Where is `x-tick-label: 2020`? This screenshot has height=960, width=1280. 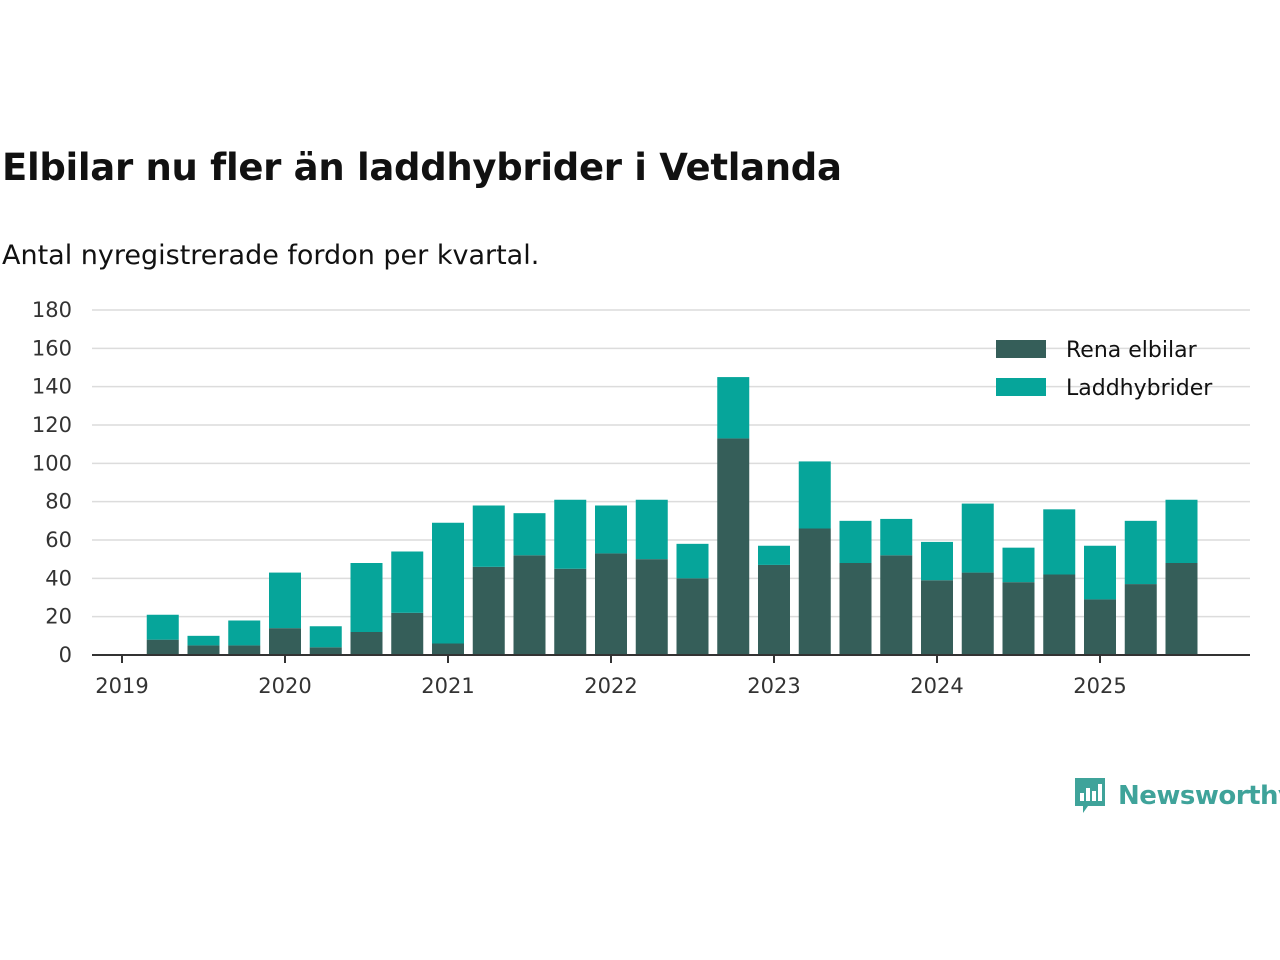
x-tick-label: 2020 is located at coordinates (284, 686).